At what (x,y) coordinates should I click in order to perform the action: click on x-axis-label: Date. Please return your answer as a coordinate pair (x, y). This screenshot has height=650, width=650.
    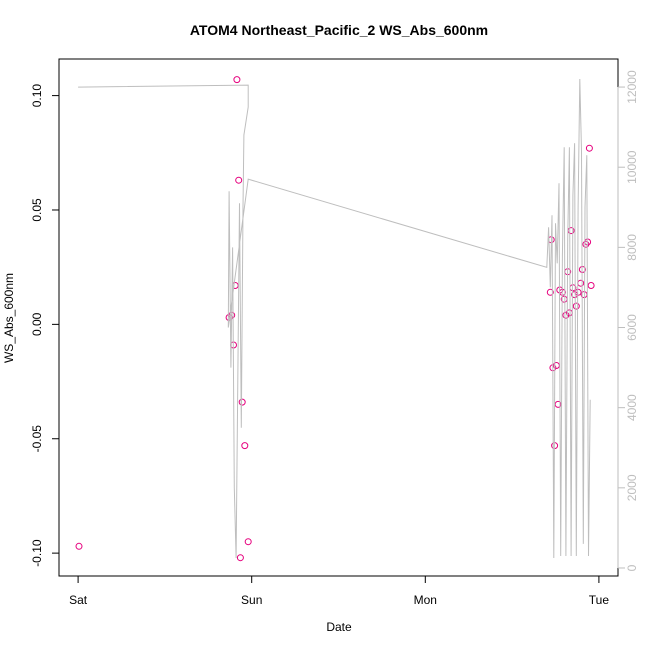
    Looking at the image, I should click on (339, 627).